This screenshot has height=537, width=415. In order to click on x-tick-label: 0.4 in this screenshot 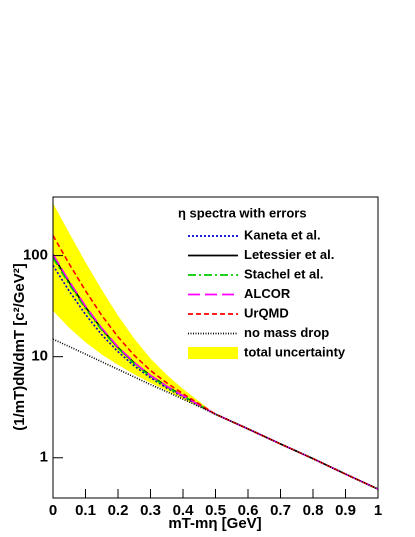, I will do `click(184, 510)`.